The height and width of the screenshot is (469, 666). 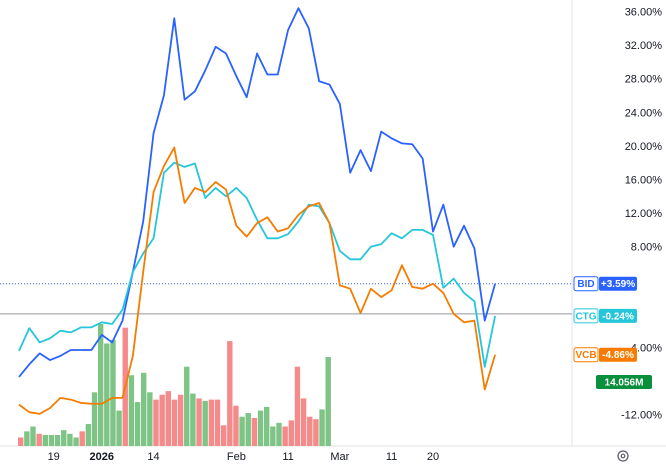 I want to click on gear-icon-ring, so click(x=623, y=456).